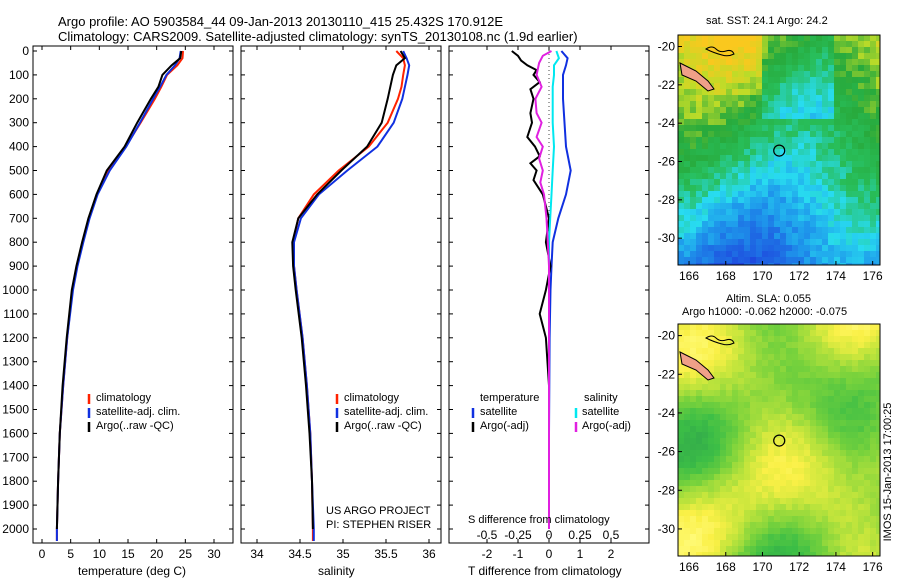 This screenshot has width=900, height=580. Describe the element at coordinates (667, 162) in the screenshot. I see `map-ytick-label: -26` at that location.